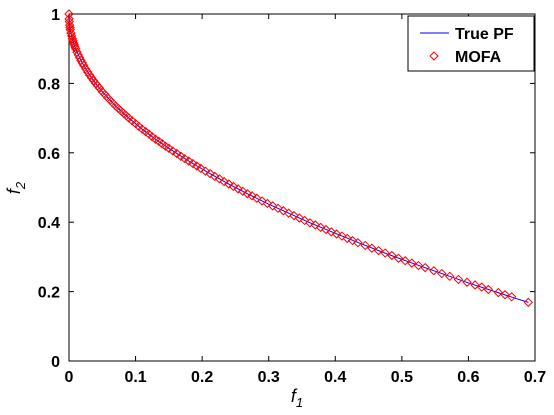 Image resolution: width=554 pixels, height=415 pixels. Describe the element at coordinates (49, 84) in the screenshot. I see `y-tick-label: 0.8` at that location.